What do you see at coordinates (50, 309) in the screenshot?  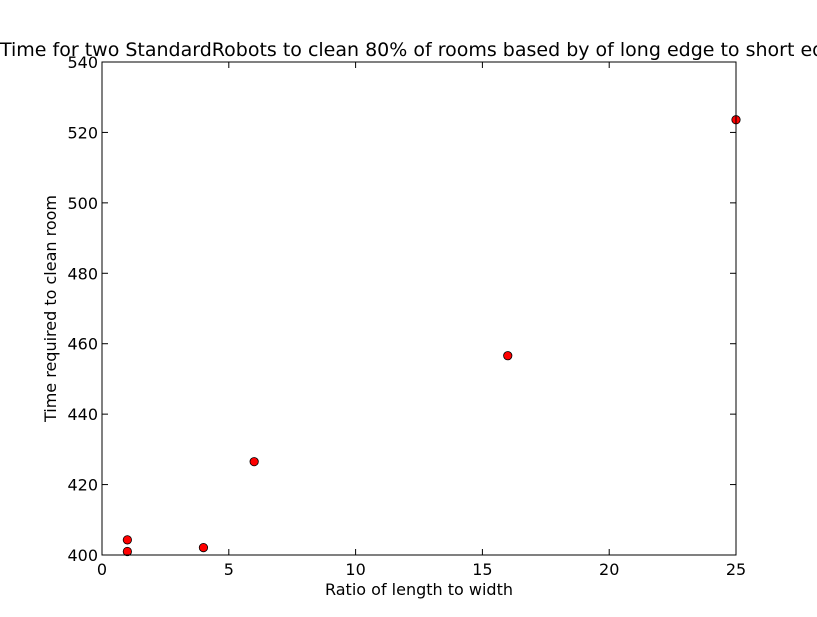 I see `y-axis-label: Time required to clean room` at bounding box center [50, 309].